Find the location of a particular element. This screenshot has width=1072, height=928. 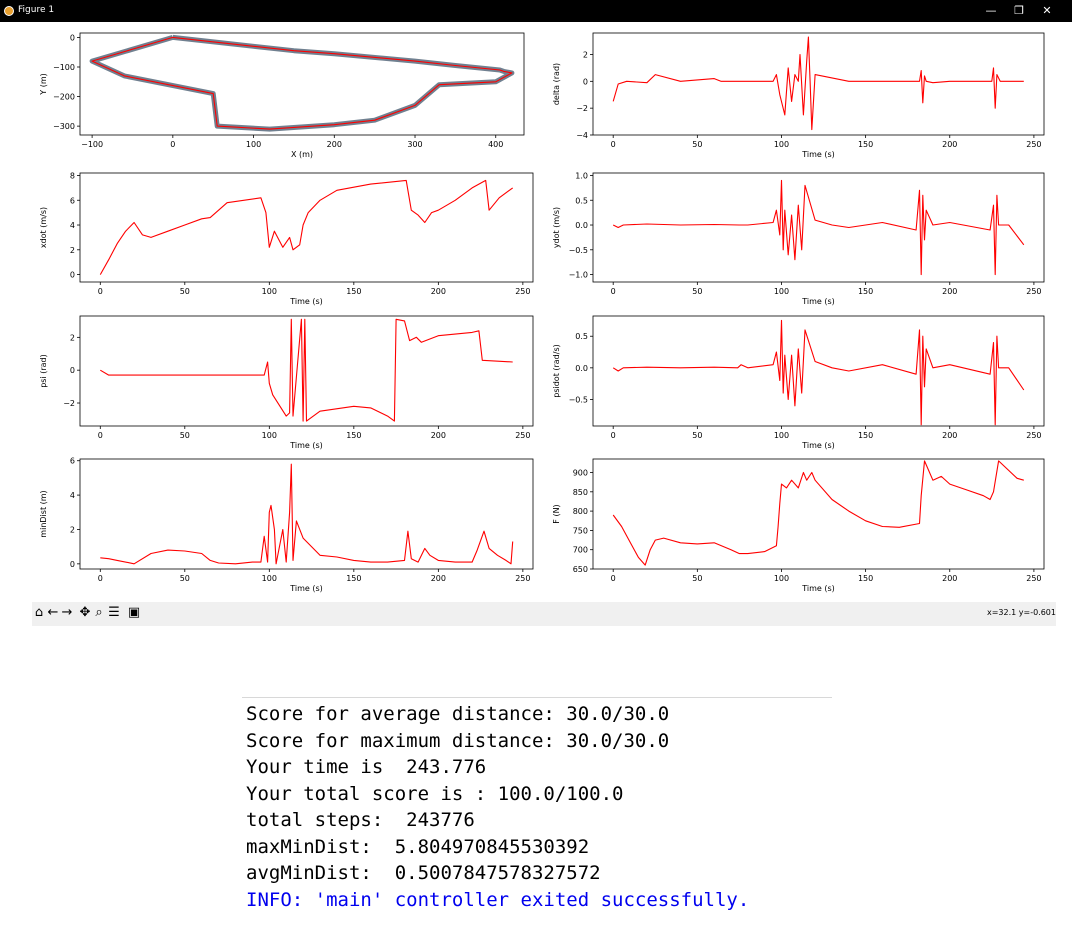

back-button: ← is located at coordinates (53, 612).